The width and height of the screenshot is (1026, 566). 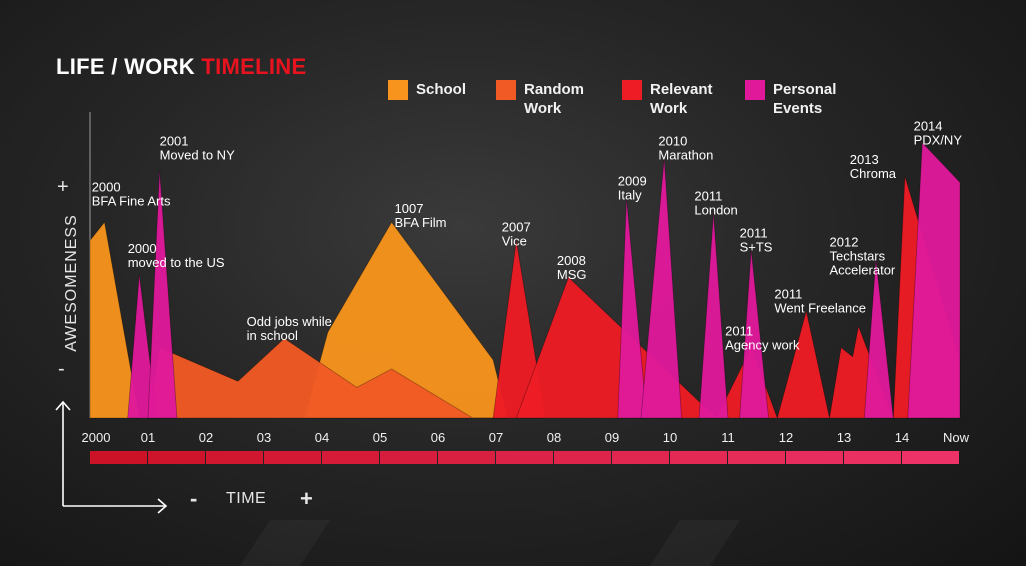 What do you see at coordinates (902, 437) in the screenshot?
I see `x-tick-14: 14` at bounding box center [902, 437].